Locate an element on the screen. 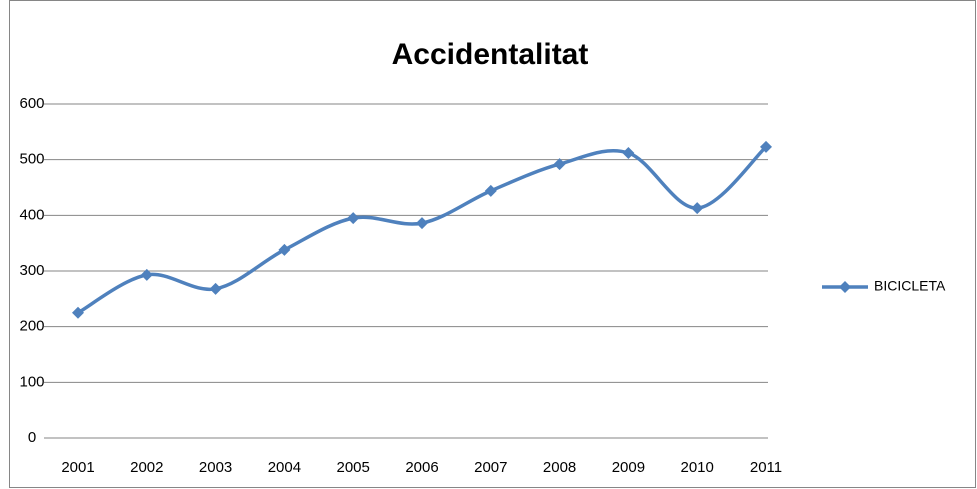 The image size is (977, 489). y-tick-label: 600 is located at coordinates (31, 103).